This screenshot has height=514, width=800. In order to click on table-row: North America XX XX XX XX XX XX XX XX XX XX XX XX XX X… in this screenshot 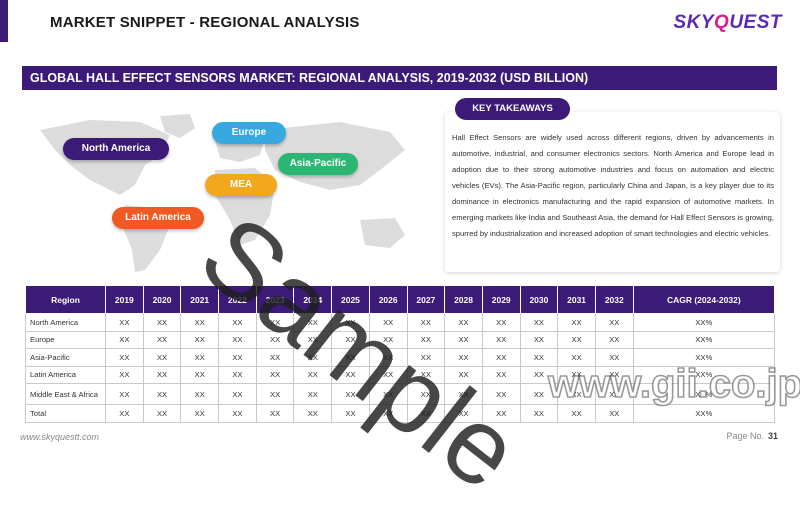, I will do `click(400, 322)`.